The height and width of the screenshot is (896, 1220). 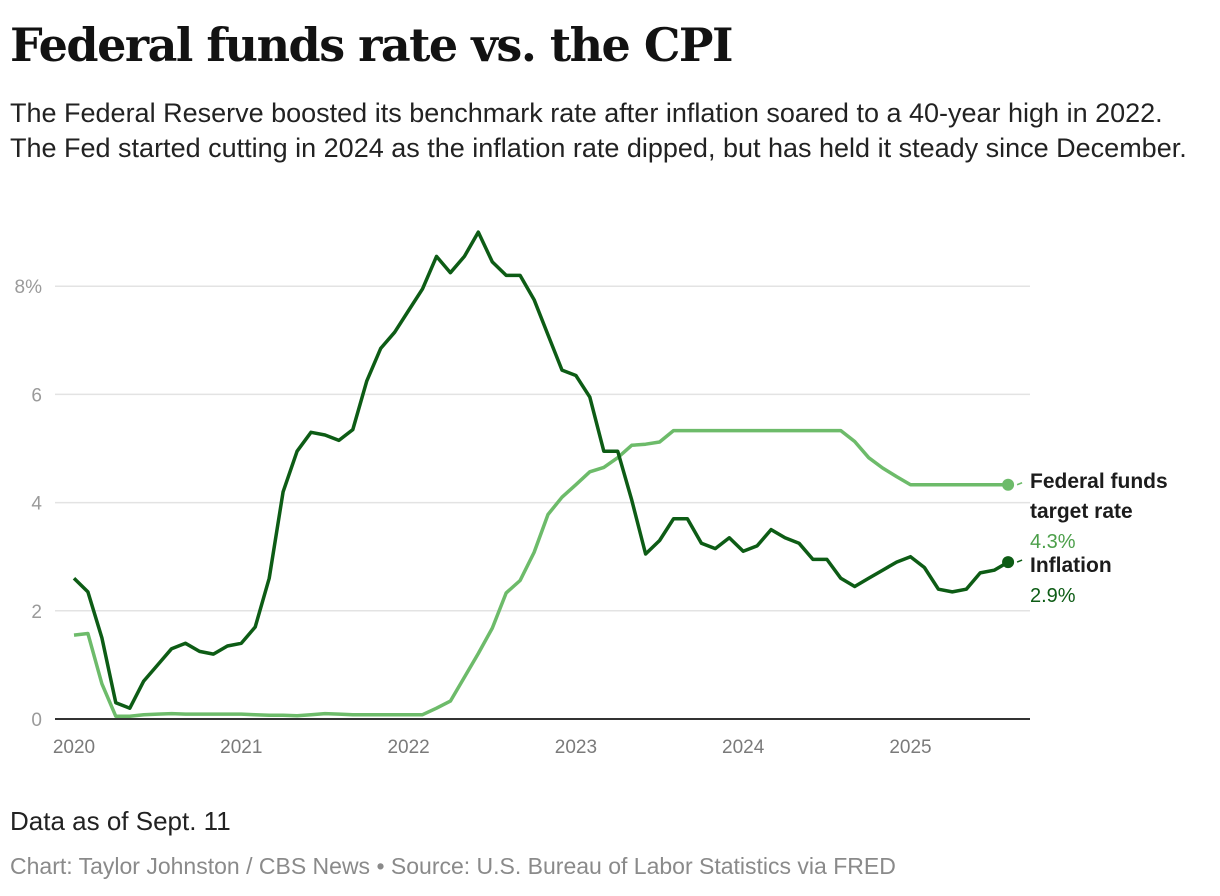 I want to click on series-end-value: 4.3%, so click(x=1053, y=542).